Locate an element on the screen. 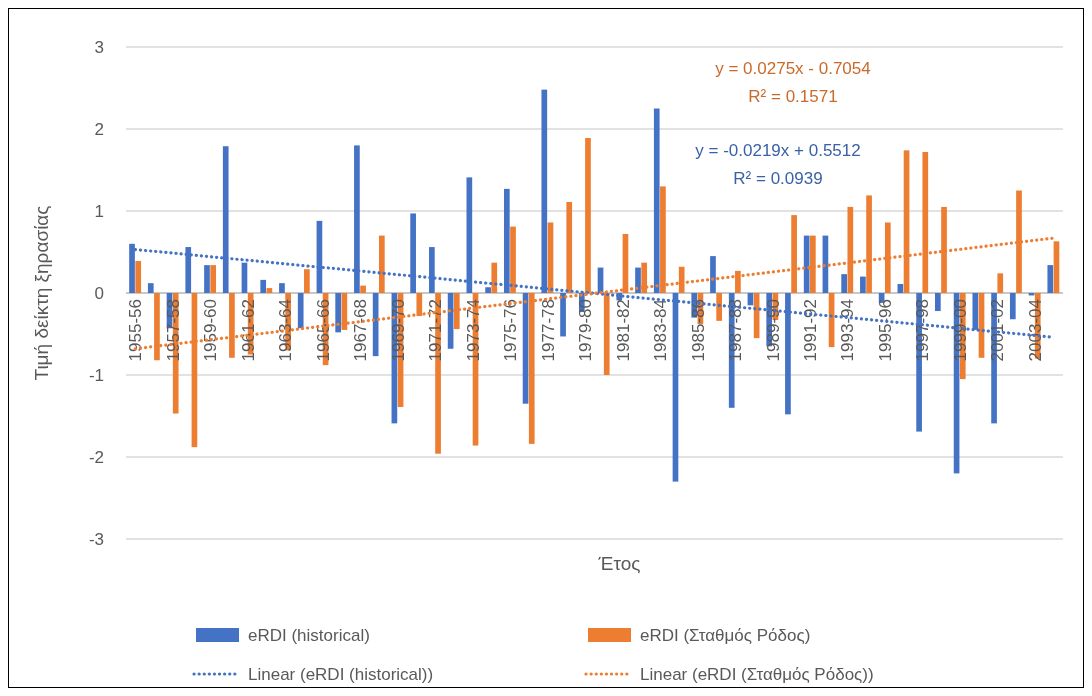 The image size is (1092, 696). x-axis-title: Έτος is located at coordinates (619, 563).